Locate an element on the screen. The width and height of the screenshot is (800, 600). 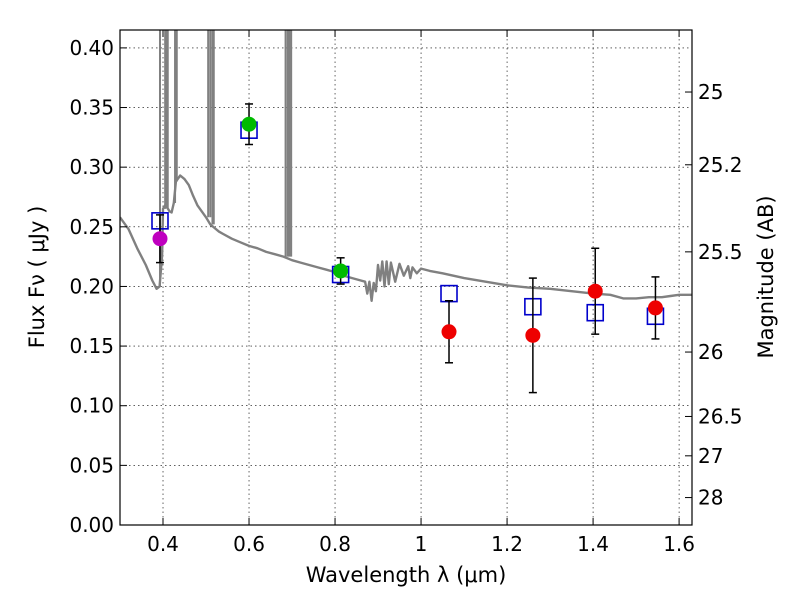
y-tick-label: 0.05 is located at coordinates (91, 465).